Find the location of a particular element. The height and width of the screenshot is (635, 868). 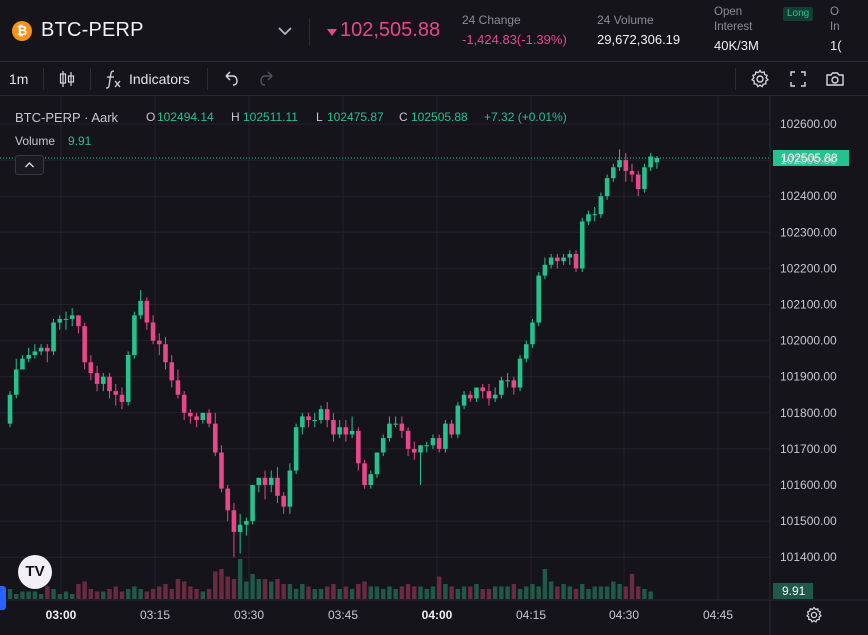

price-tick-label: 101800.00 is located at coordinates (808, 413).